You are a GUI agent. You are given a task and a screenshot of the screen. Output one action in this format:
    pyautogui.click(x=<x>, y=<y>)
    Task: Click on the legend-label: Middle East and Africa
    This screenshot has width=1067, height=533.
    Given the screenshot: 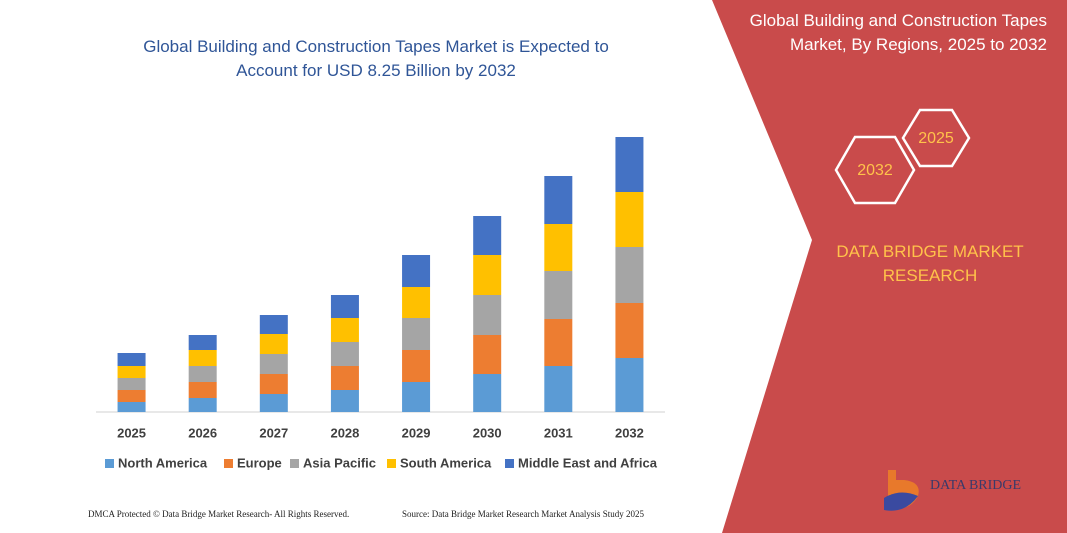 What is the action you would take?
    pyautogui.click(x=588, y=462)
    